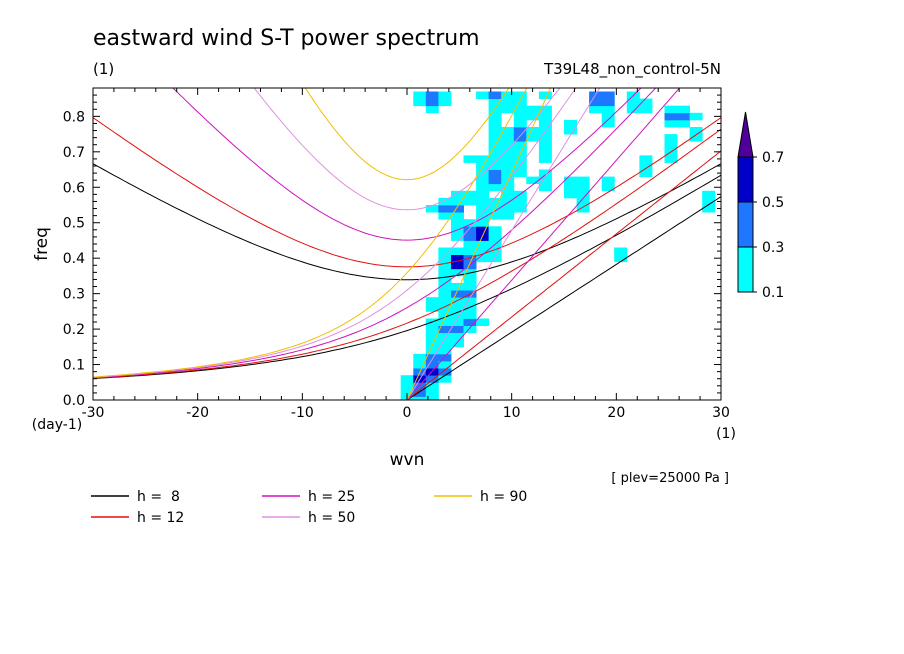 The image size is (904, 654). What do you see at coordinates (74, 366) in the screenshot?
I see `y-tick-label: 0.1` at bounding box center [74, 366].